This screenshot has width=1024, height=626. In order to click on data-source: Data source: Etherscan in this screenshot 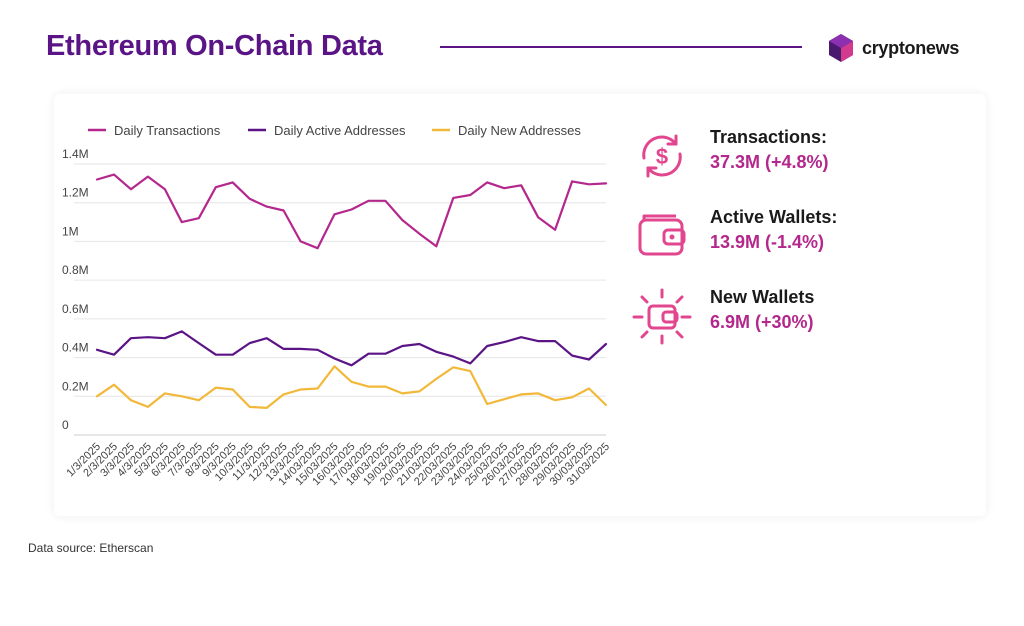, I will do `click(91, 548)`.